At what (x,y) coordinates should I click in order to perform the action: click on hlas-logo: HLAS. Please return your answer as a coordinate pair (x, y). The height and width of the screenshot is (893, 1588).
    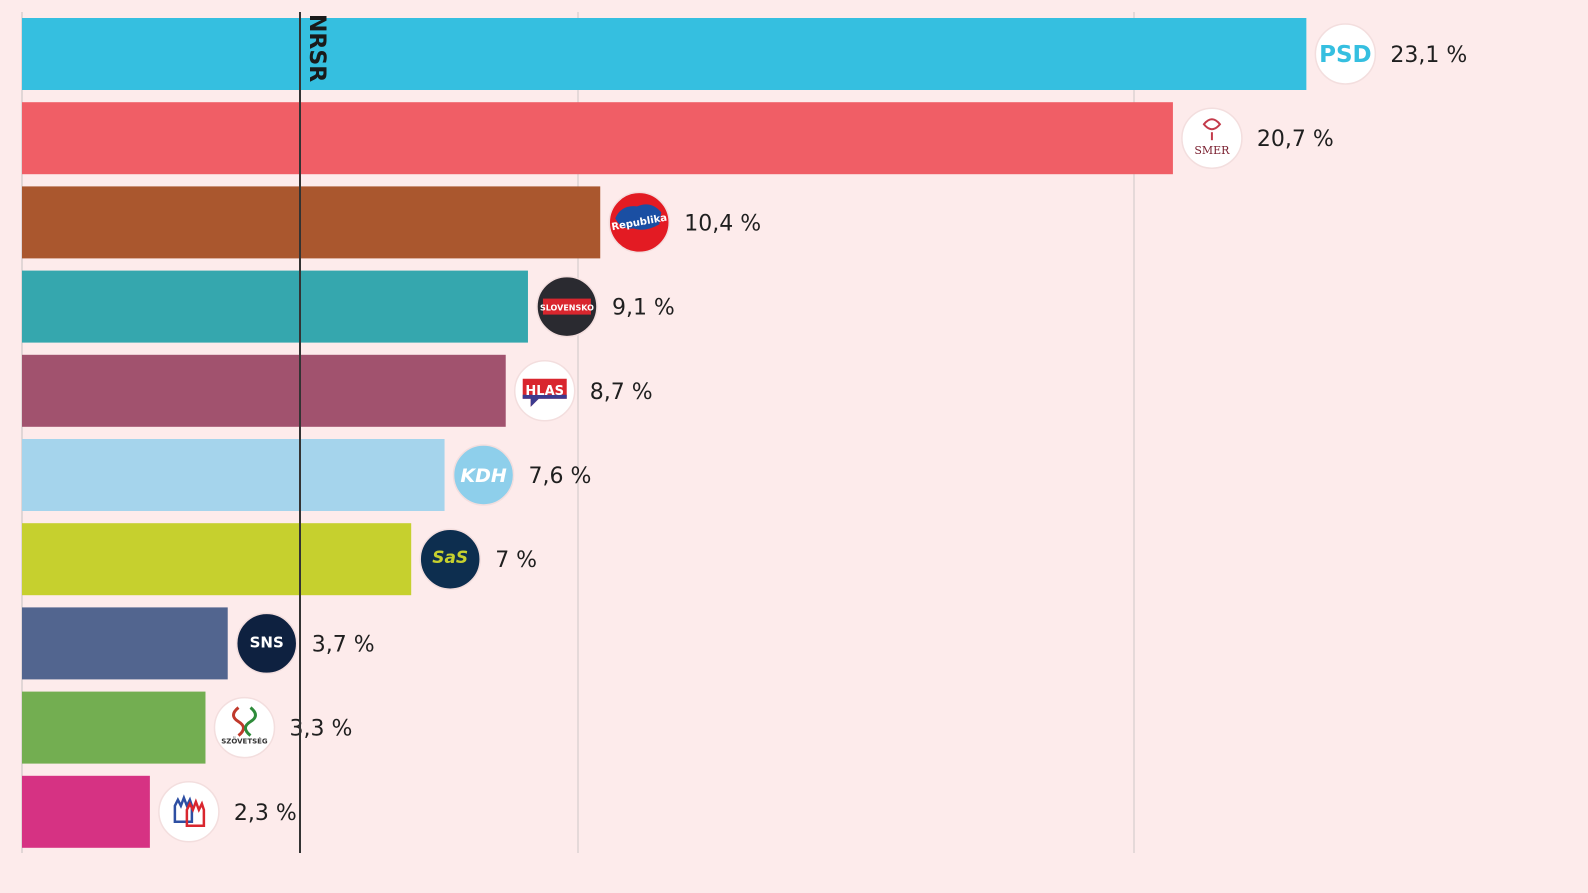
    Looking at the image, I should click on (544, 391).